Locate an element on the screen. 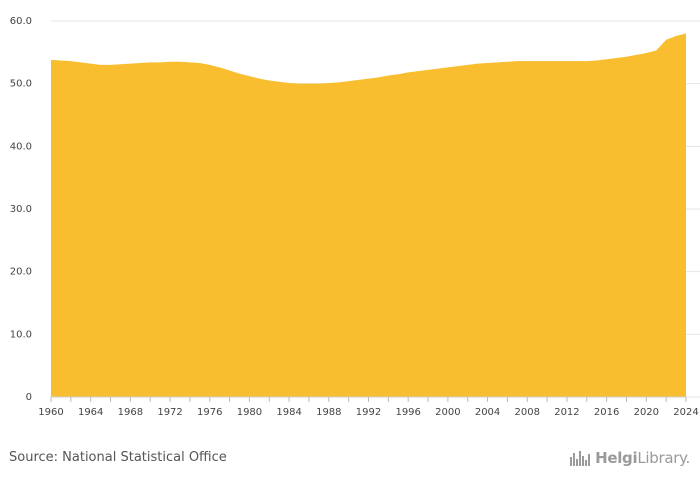 This screenshot has width=700, height=483. x-tick-label: 2000 is located at coordinates (447, 412).